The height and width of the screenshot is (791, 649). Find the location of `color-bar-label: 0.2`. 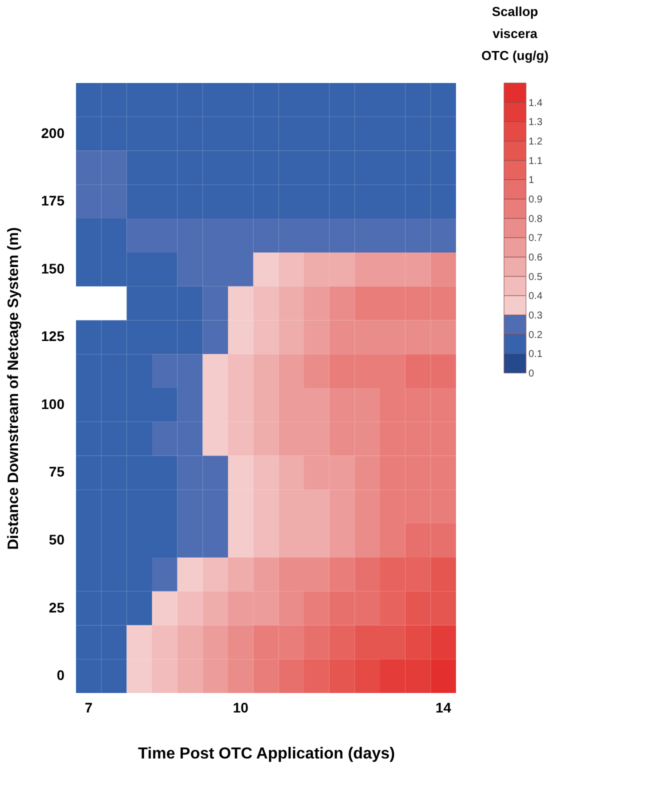

color-bar-label: 0.2 is located at coordinates (535, 335).